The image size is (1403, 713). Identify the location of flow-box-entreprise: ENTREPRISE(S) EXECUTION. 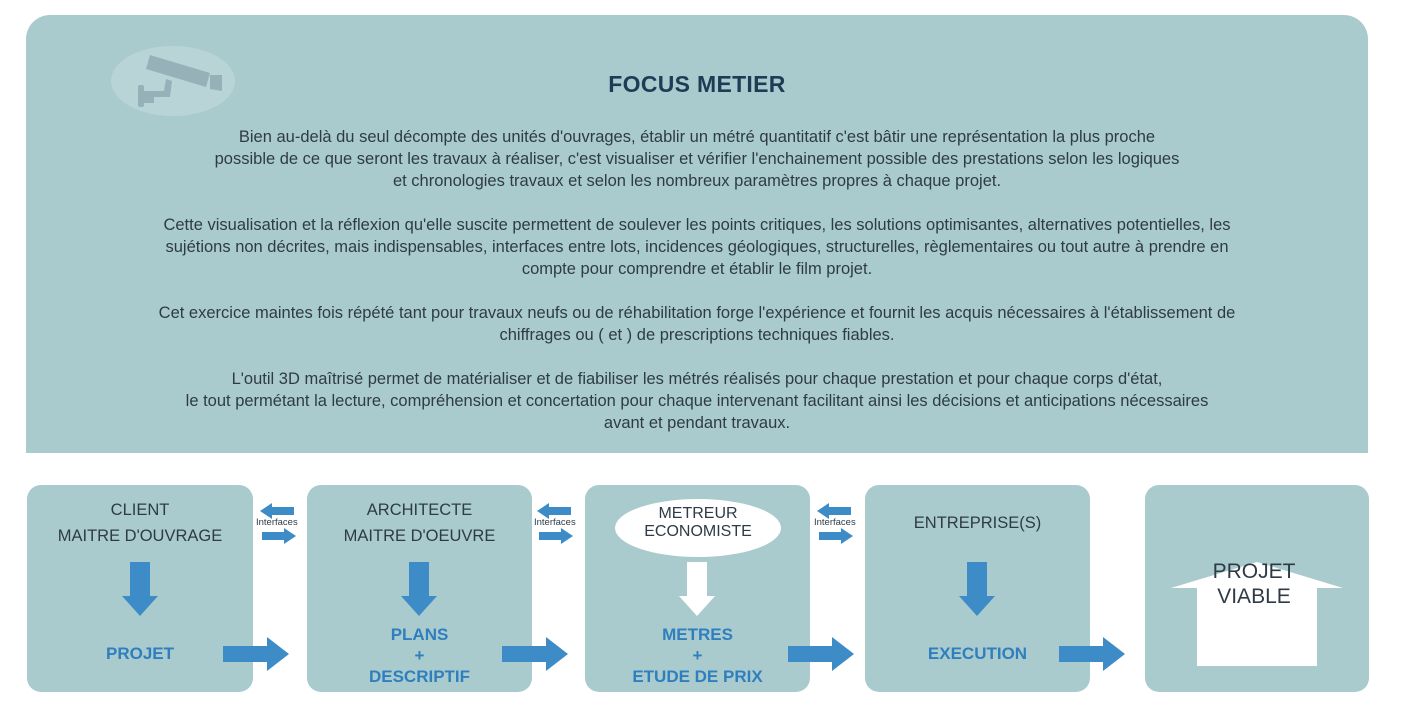
(977, 588).